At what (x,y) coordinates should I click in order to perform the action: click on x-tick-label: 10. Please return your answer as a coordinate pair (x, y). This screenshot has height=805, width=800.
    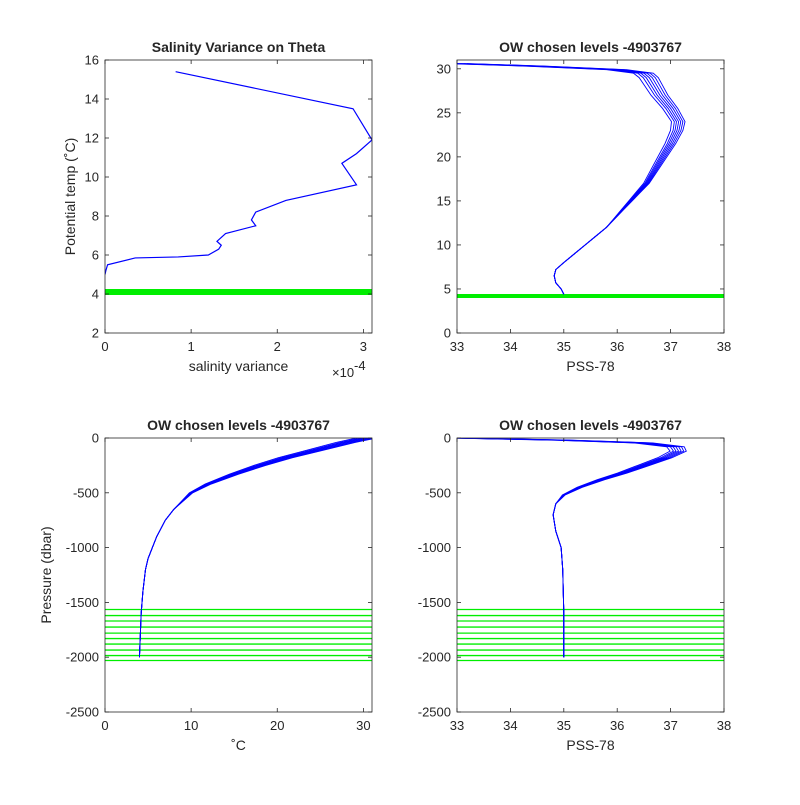
    Looking at the image, I should click on (191, 725).